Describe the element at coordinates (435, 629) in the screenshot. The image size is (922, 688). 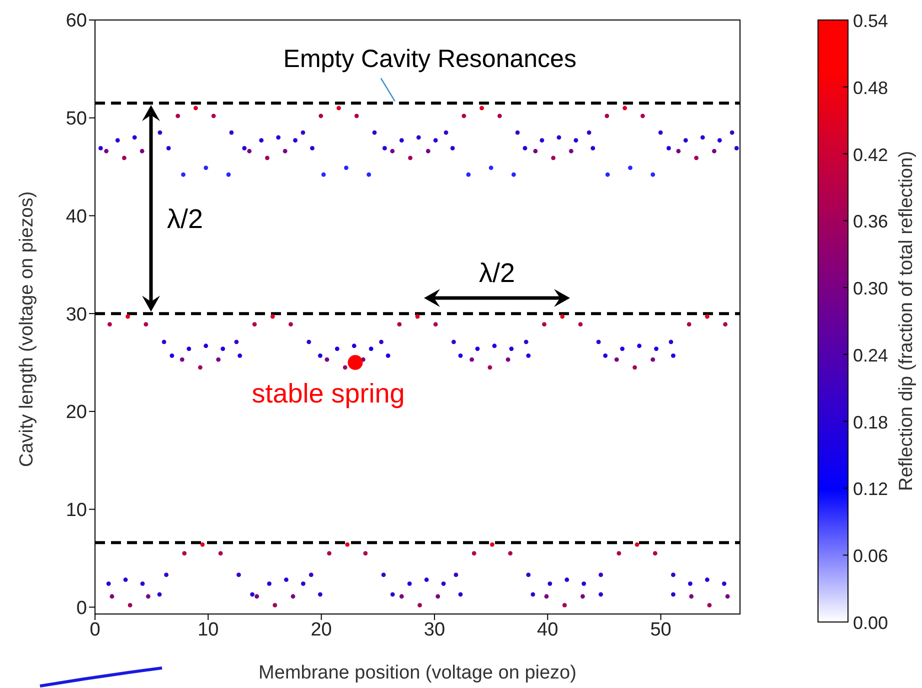
I see `x-tick-label: 30` at that location.